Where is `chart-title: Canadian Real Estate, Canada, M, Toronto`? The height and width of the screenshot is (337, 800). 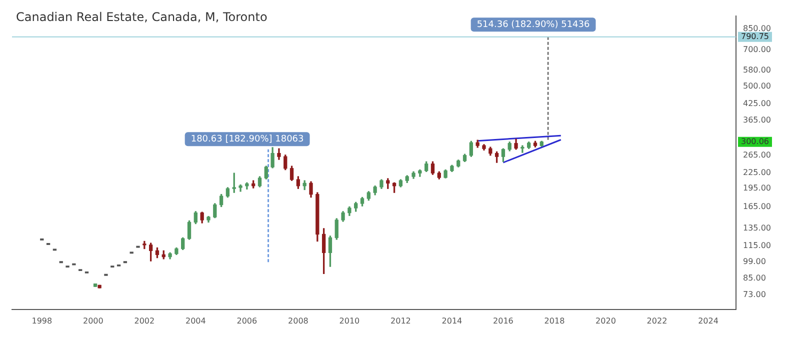 chart-title: Canadian Real Estate, Canada, M, Toronto is located at coordinates (142, 17).